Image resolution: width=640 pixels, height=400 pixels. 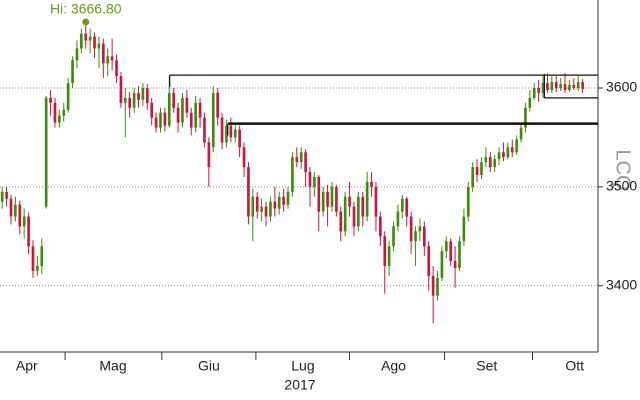 What do you see at coordinates (86, 9) in the screenshot?
I see `high-label: Hi: 3666.80` at bounding box center [86, 9].